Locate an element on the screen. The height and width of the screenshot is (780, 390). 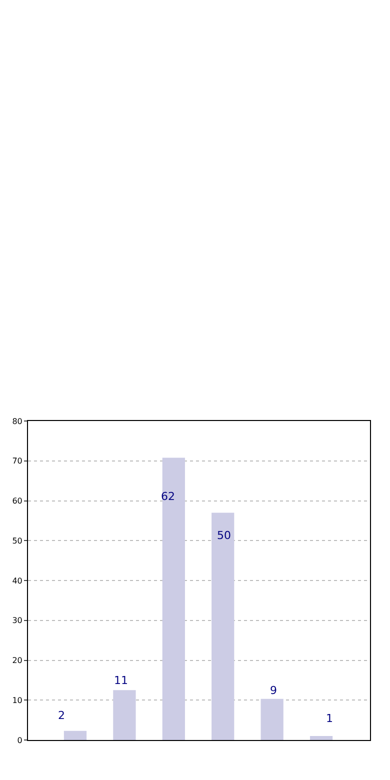
y-tick-label: 0 is located at coordinates (19, 740).